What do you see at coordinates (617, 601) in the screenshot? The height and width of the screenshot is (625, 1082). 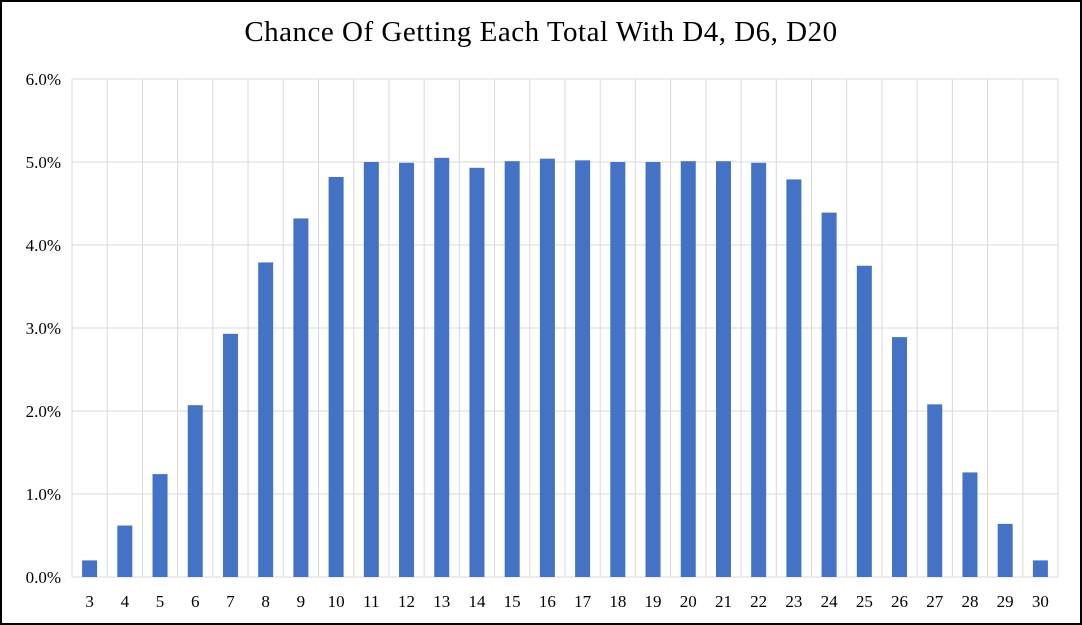 I see `x-tick-label: 18` at bounding box center [617, 601].